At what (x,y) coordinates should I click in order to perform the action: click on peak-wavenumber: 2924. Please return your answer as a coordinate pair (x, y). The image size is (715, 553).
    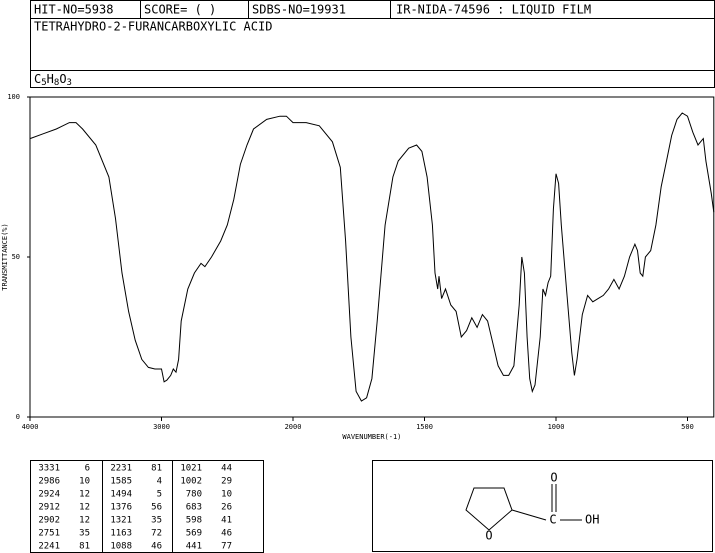
    Looking at the image, I should click on (49, 495).